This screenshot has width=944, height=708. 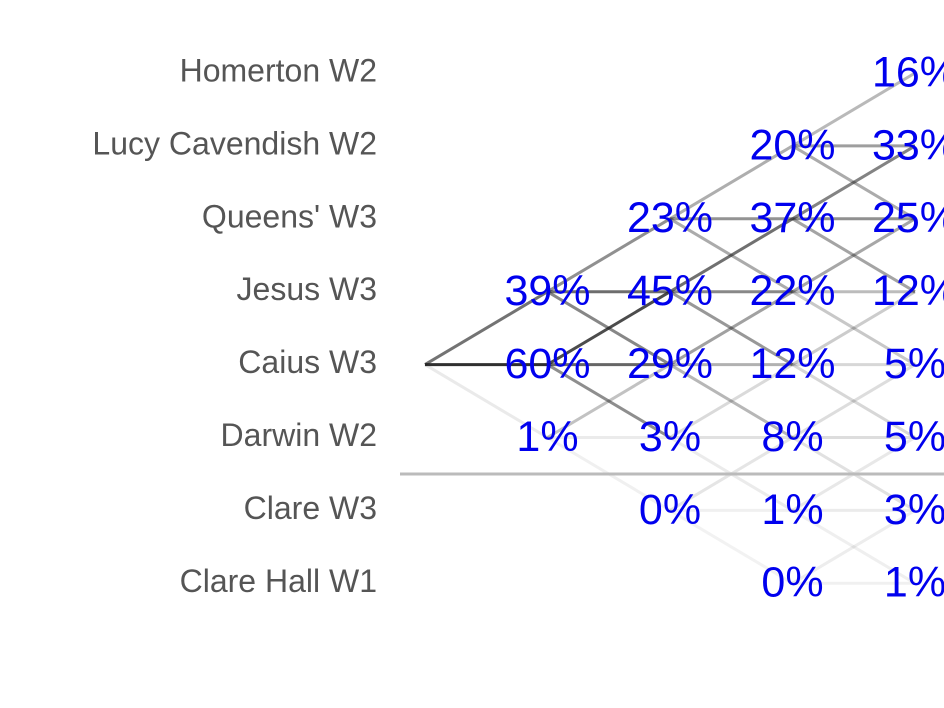 What do you see at coordinates (547, 364) in the screenshot?
I see `probability-label: 60%` at bounding box center [547, 364].